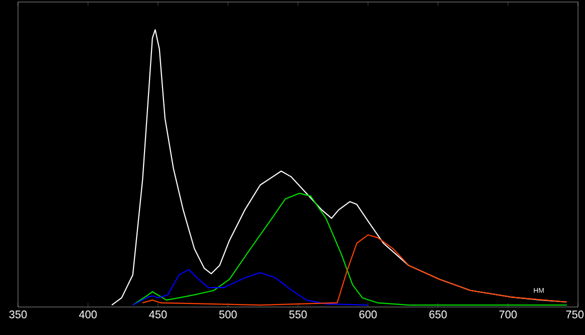 The height and width of the screenshot is (335, 585). What do you see at coordinates (228, 314) in the screenshot?
I see `x-tick-label: 500` at bounding box center [228, 314].